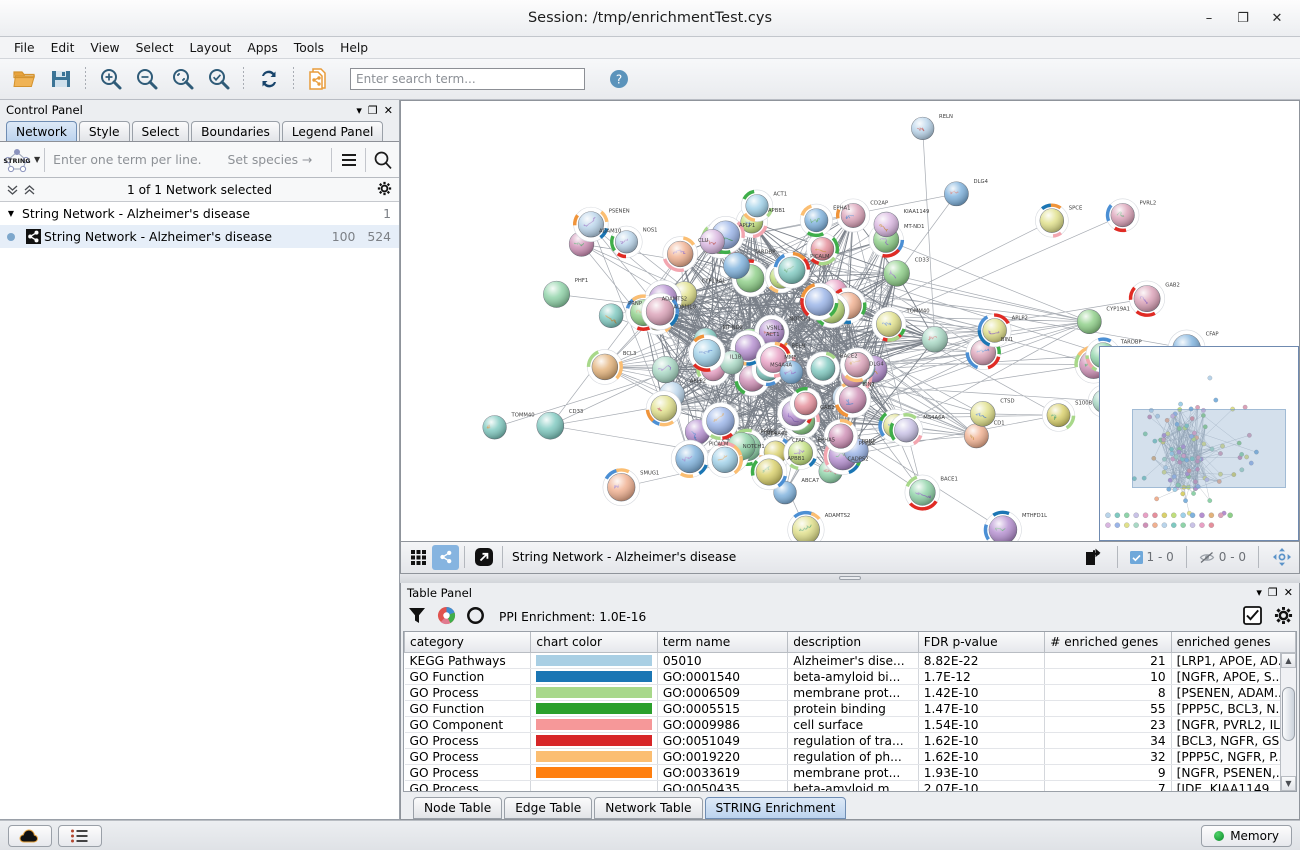 This screenshot has height=850, width=1300. I want to click on col-category: category, so click(468, 642).